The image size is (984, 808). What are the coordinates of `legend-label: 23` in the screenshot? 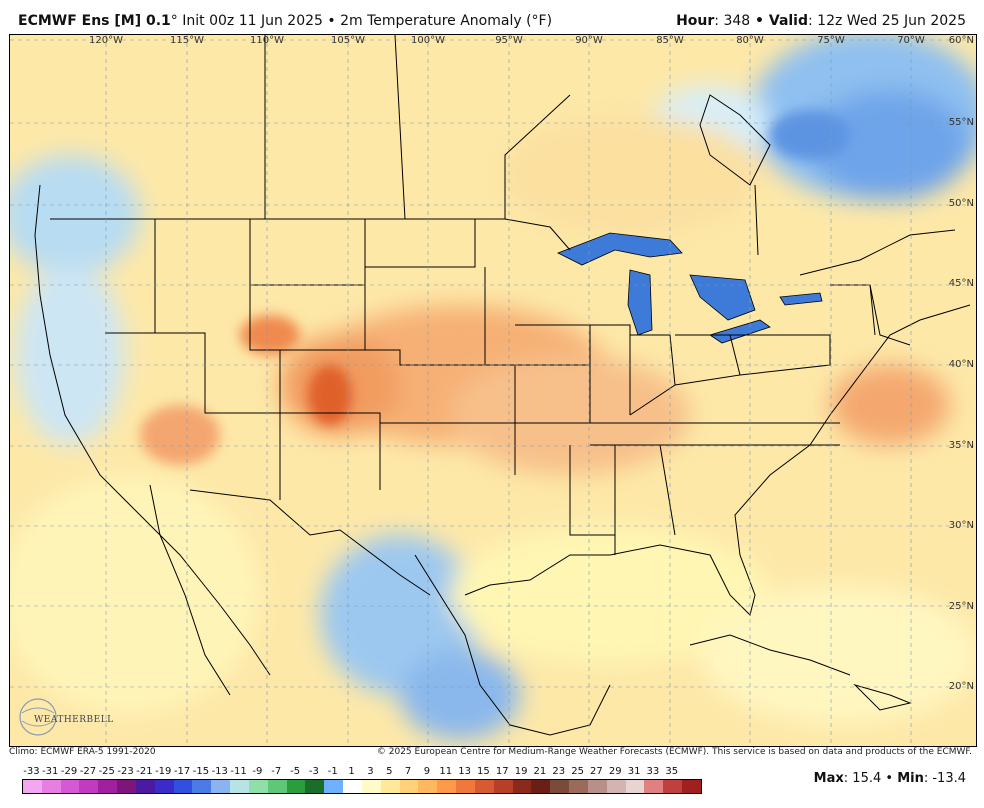 It's located at (559, 771).